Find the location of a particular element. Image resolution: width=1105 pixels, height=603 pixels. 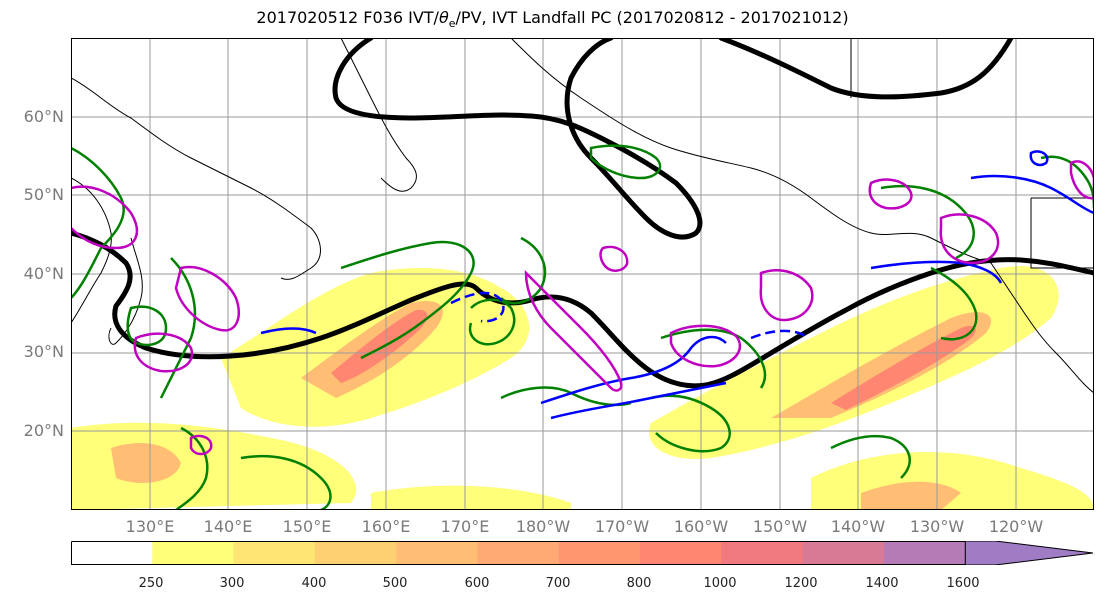

ivt-plume-east is located at coordinates (854, 362).